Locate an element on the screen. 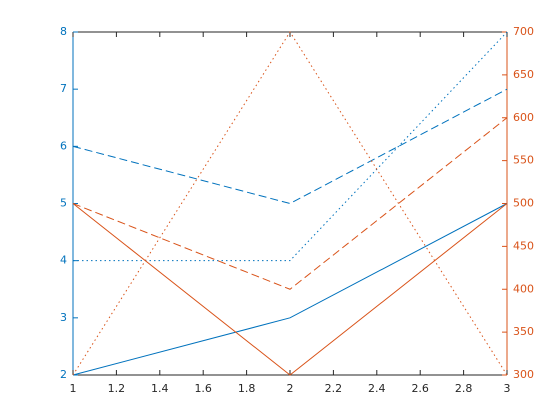 This screenshot has height=420, width=560. y2-tick-label: 350 is located at coordinates (523, 331).